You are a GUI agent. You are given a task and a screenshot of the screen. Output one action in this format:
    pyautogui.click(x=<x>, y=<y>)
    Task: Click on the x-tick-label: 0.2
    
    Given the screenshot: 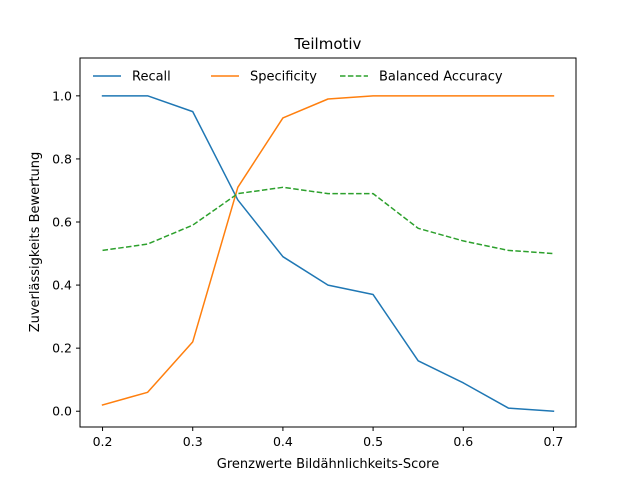 What is the action you would take?
    pyautogui.click(x=103, y=441)
    